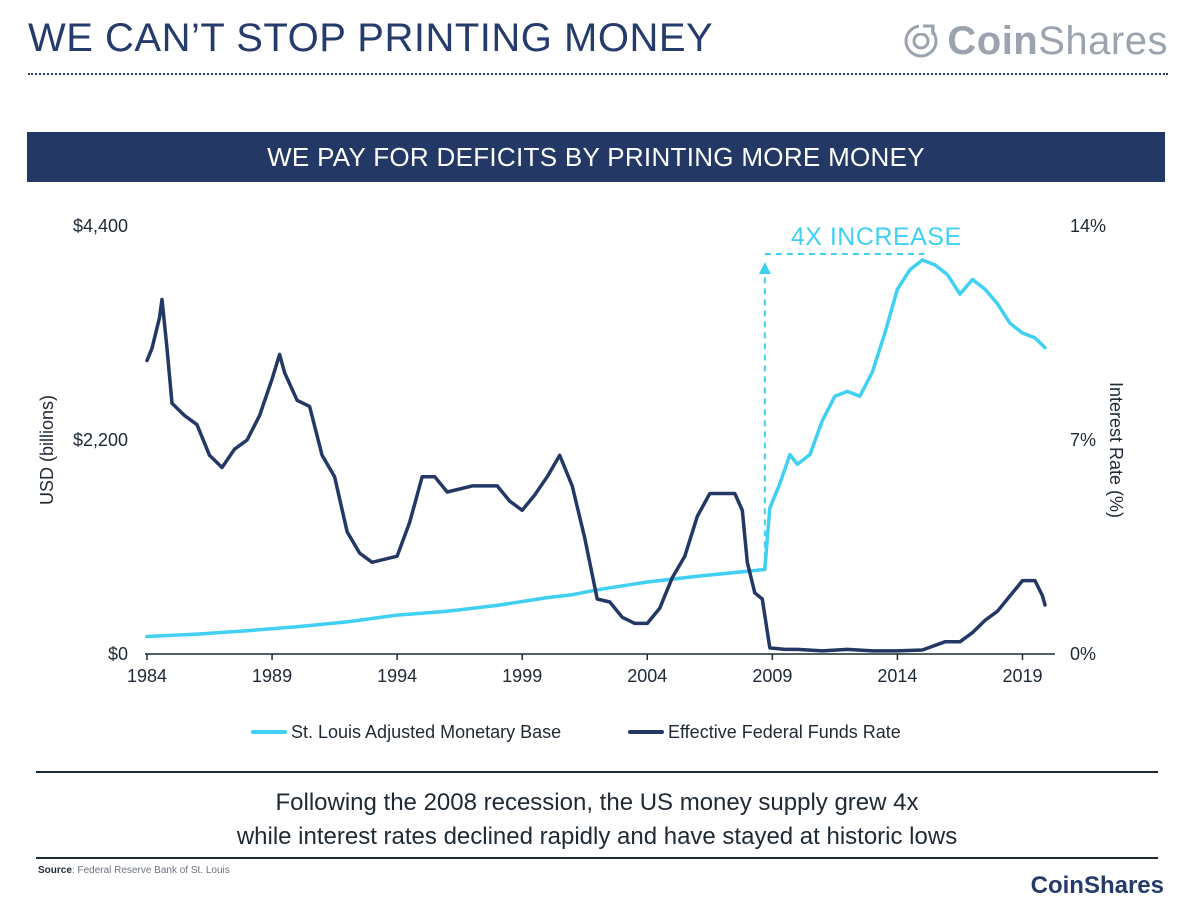 This screenshot has width=1200, height=899. Describe the element at coordinates (597, 858) in the screenshot. I see `caption-bottom-rule` at that location.